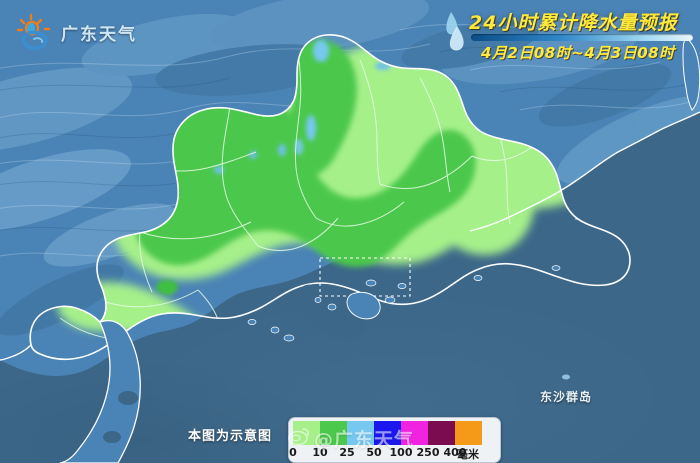 This screenshot has width=700, height=463. Describe the element at coordinates (365, 277) in the screenshot. I see `inset-box` at that location.